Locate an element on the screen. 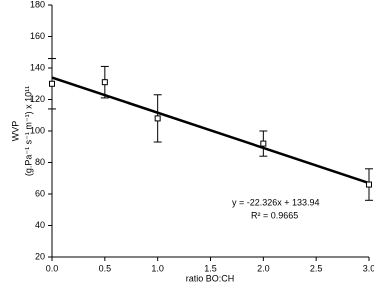 This screenshot has height=292, width=374. x-tick-label: 1.5 is located at coordinates (210, 268).